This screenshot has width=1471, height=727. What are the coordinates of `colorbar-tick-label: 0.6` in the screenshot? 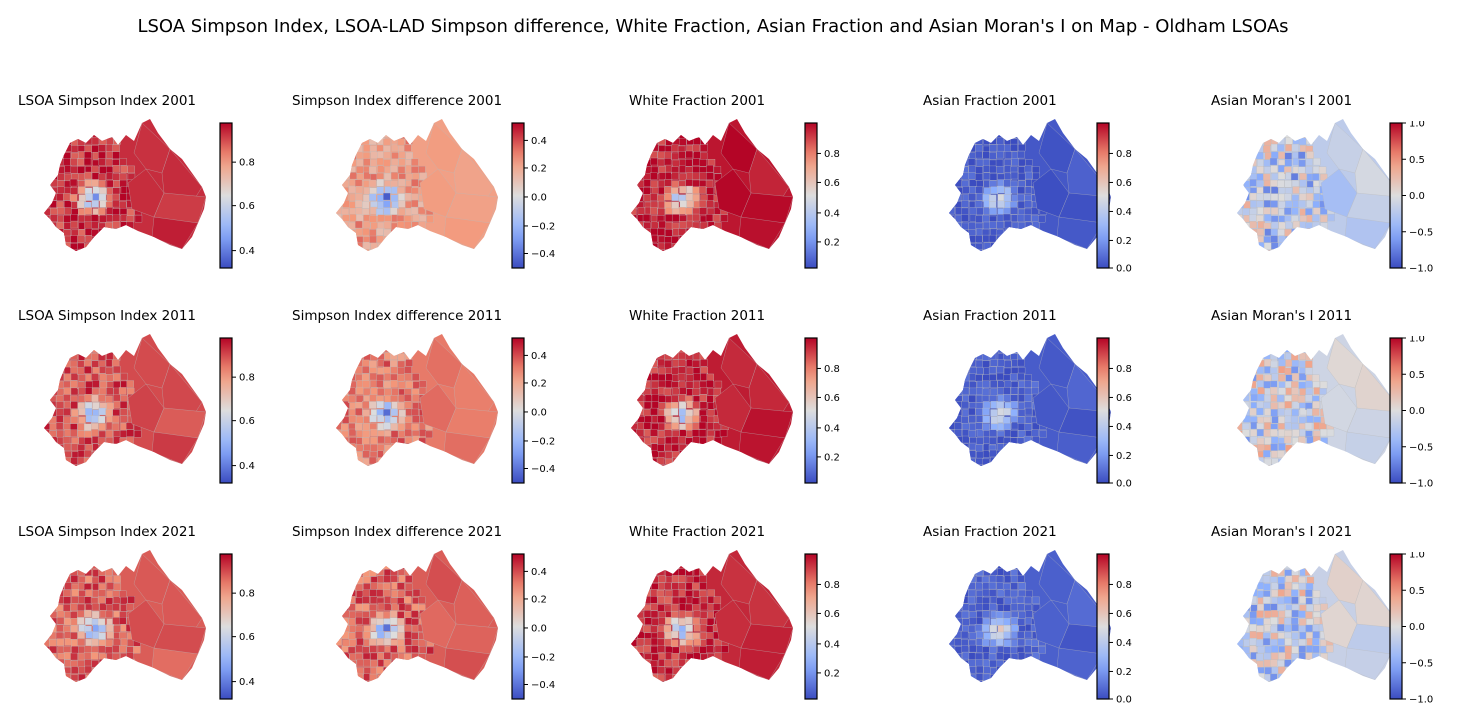 It's located at (247, 637).